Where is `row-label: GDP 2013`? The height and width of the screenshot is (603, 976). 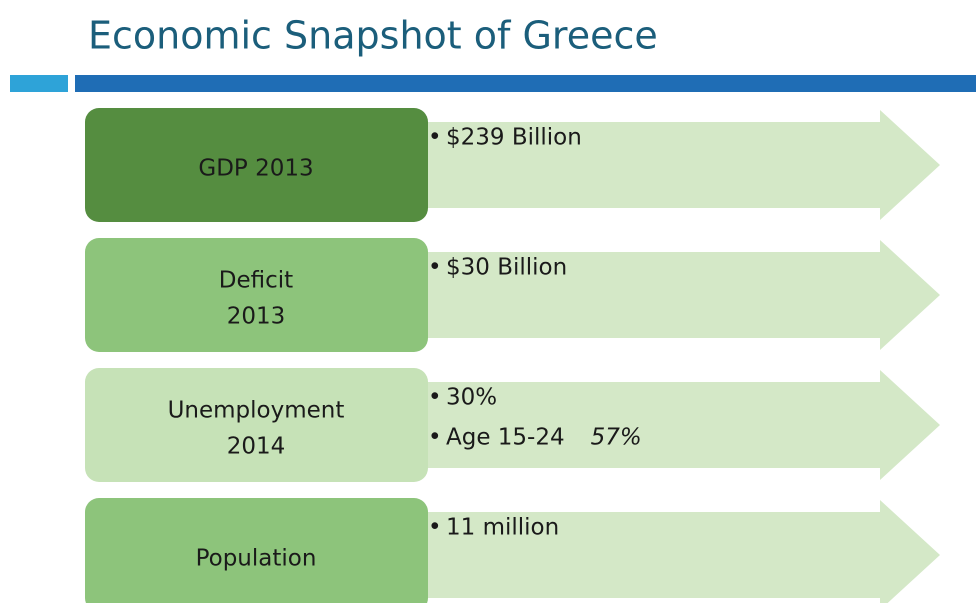 row-label: GDP 2013 is located at coordinates (255, 169).